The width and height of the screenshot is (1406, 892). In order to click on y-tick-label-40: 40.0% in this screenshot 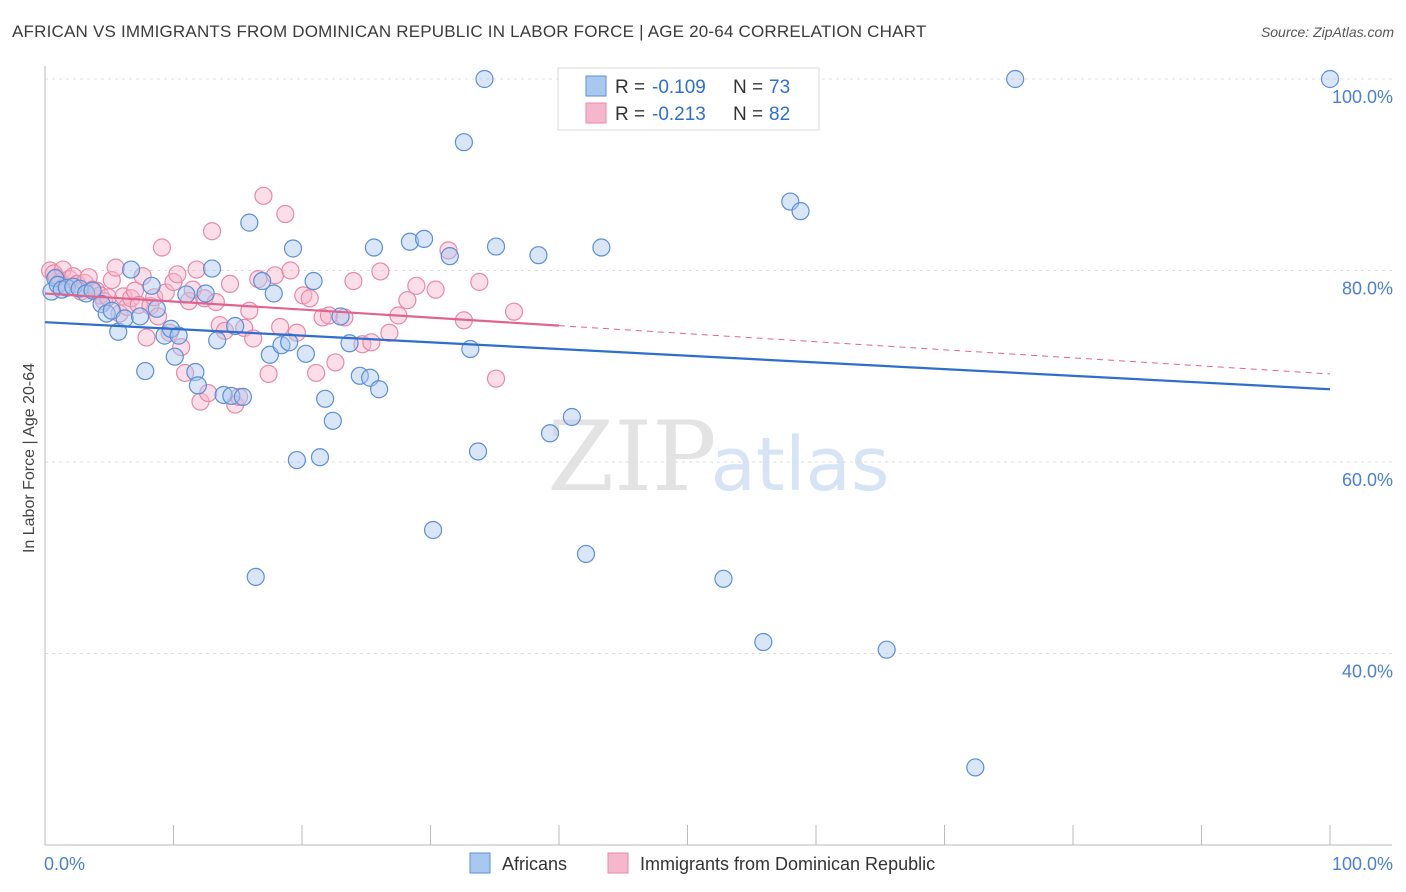, I will do `click(1367, 672)`.